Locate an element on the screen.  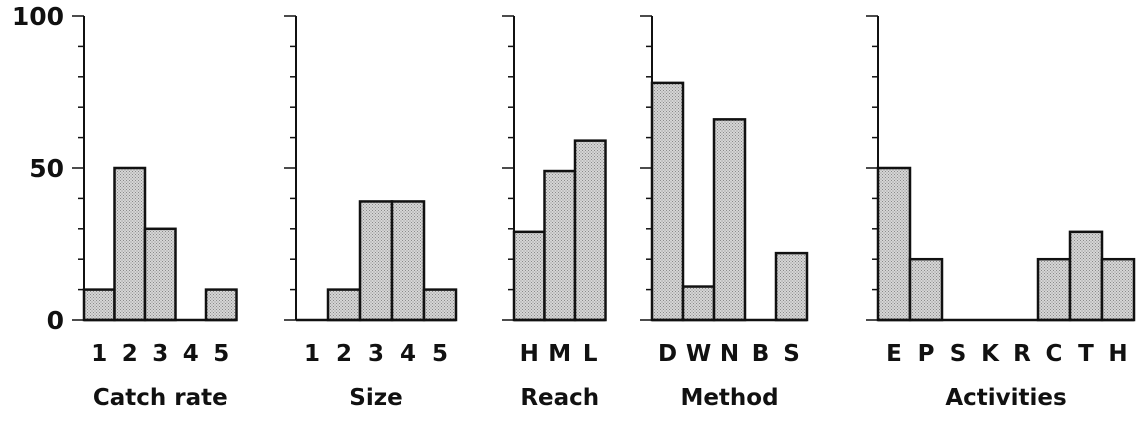
x-axis-title: Size is located at coordinates (375, 398).